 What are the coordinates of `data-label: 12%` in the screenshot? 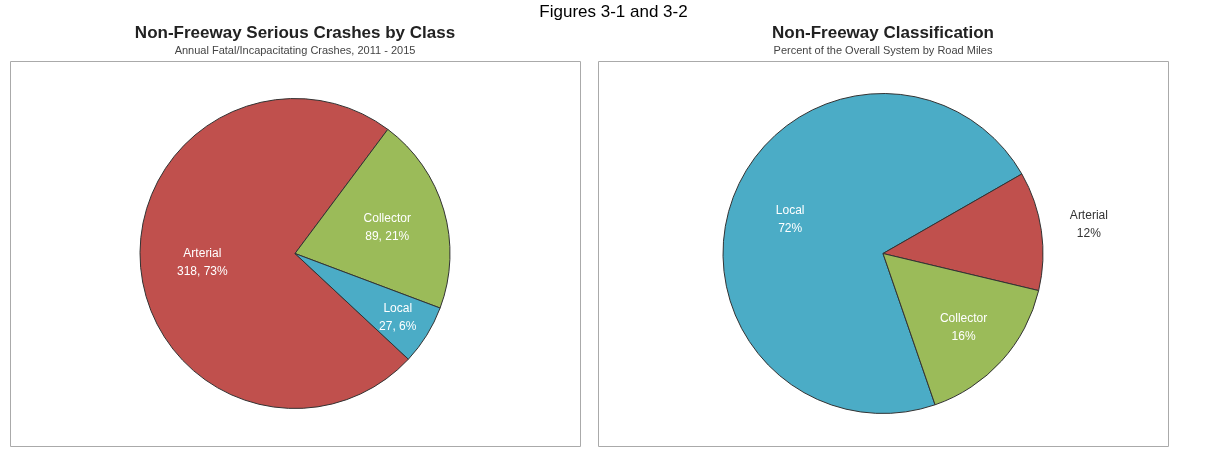 It's located at (1089, 232).